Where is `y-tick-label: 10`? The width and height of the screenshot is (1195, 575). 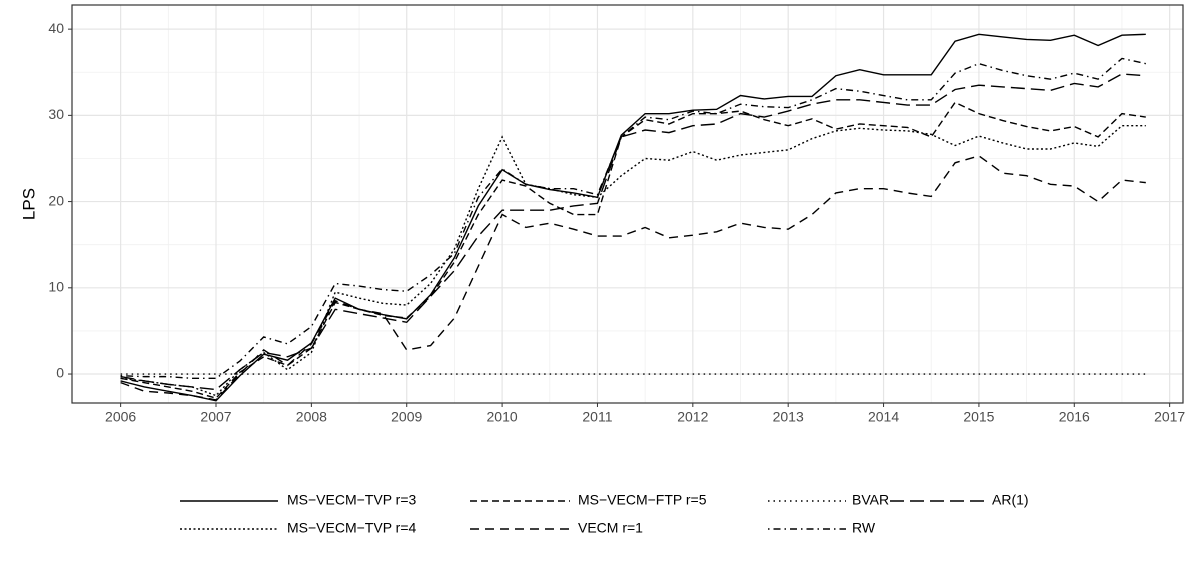 y-tick-label: 10 is located at coordinates (56, 287).